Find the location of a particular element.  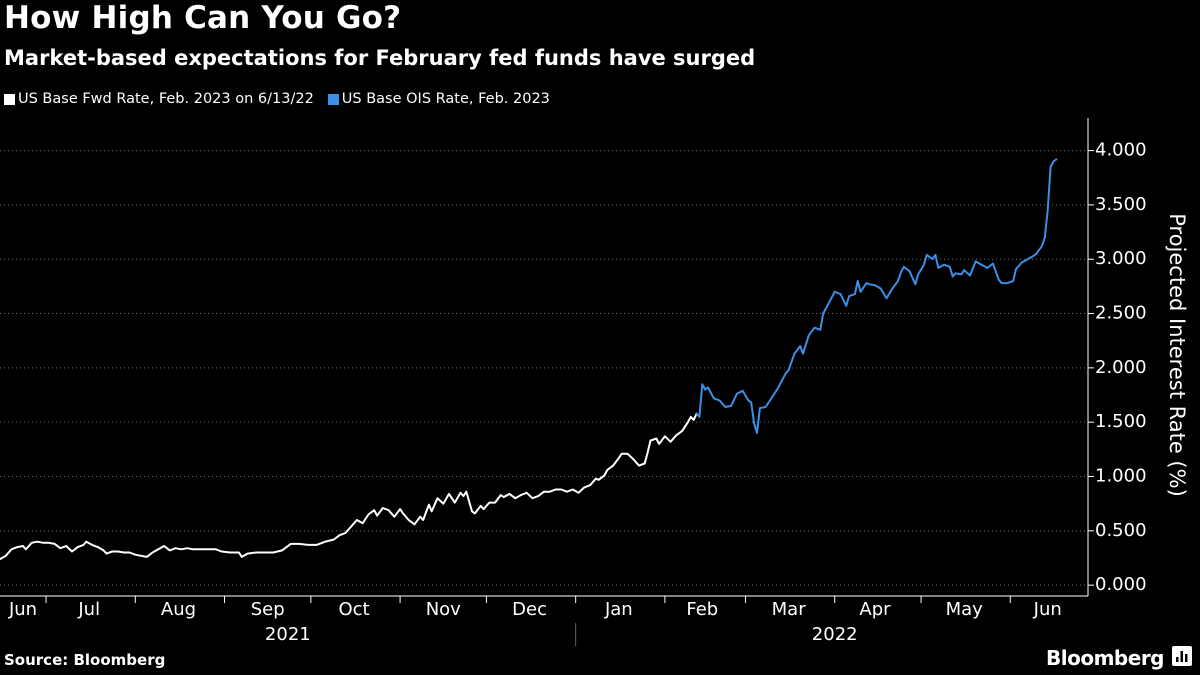

brand-name: Bloomberg is located at coordinates (1105, 658).